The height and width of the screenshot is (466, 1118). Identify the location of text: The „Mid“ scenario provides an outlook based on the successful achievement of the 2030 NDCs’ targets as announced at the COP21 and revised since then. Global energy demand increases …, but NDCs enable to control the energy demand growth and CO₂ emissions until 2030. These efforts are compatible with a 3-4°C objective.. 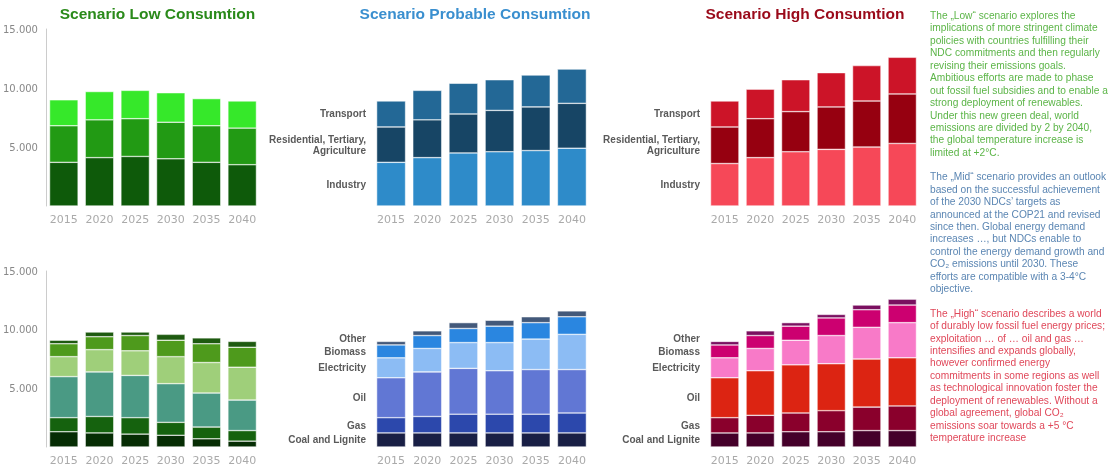
(1018, 233).